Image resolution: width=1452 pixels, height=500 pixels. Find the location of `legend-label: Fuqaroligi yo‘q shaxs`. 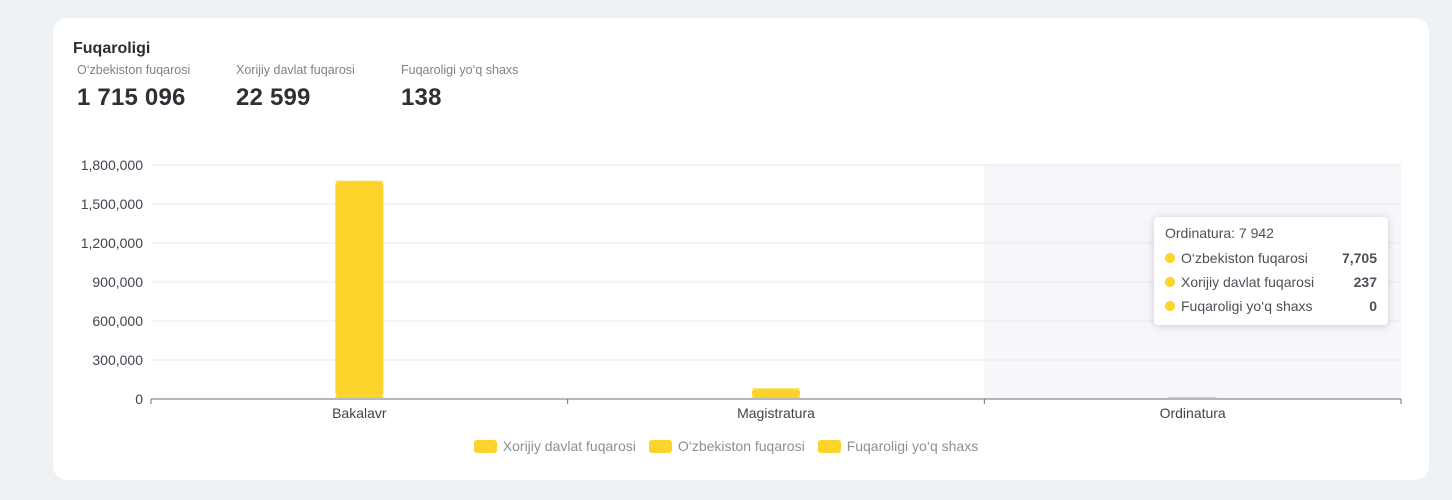

legend-label: Fuqaroligi yo‘q shaxs is located at coordinates (912, 446).